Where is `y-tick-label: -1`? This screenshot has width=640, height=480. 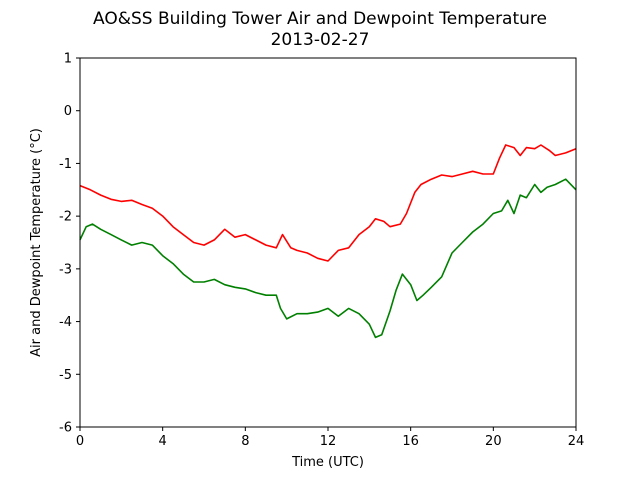
y-tick-label: -1 is located at coordinates (65, 164).